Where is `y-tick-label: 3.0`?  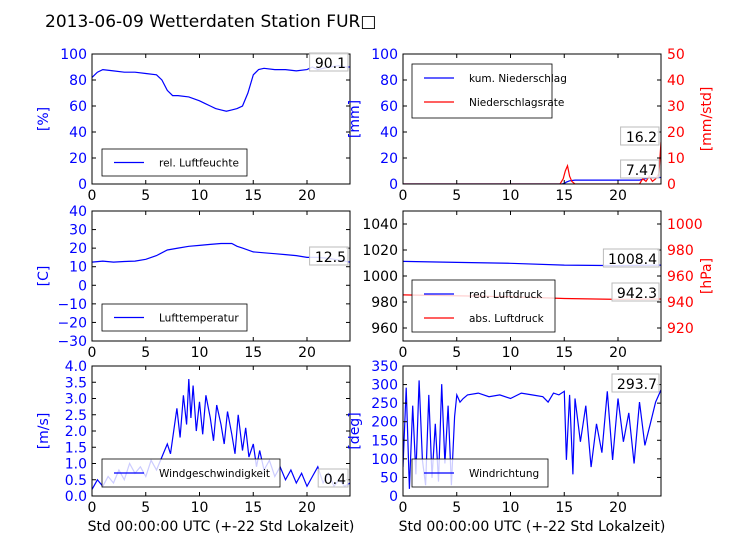
y-tick-label: 3.0 is located at coordinates (76, 400).